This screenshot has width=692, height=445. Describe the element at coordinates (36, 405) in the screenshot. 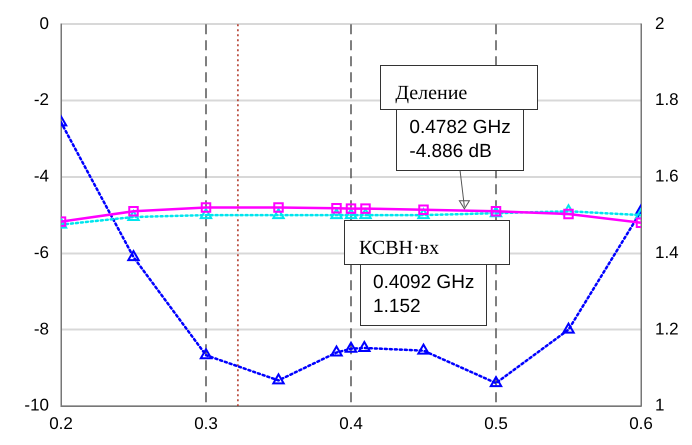

I see `y-tick-label: -10` at that location.